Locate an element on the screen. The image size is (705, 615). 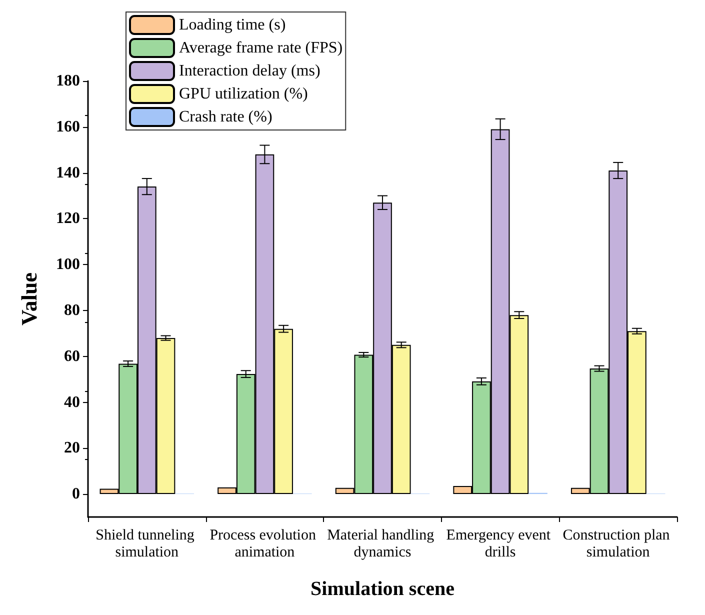
y-tick-label: 0 is located at coordinates (76, 494).